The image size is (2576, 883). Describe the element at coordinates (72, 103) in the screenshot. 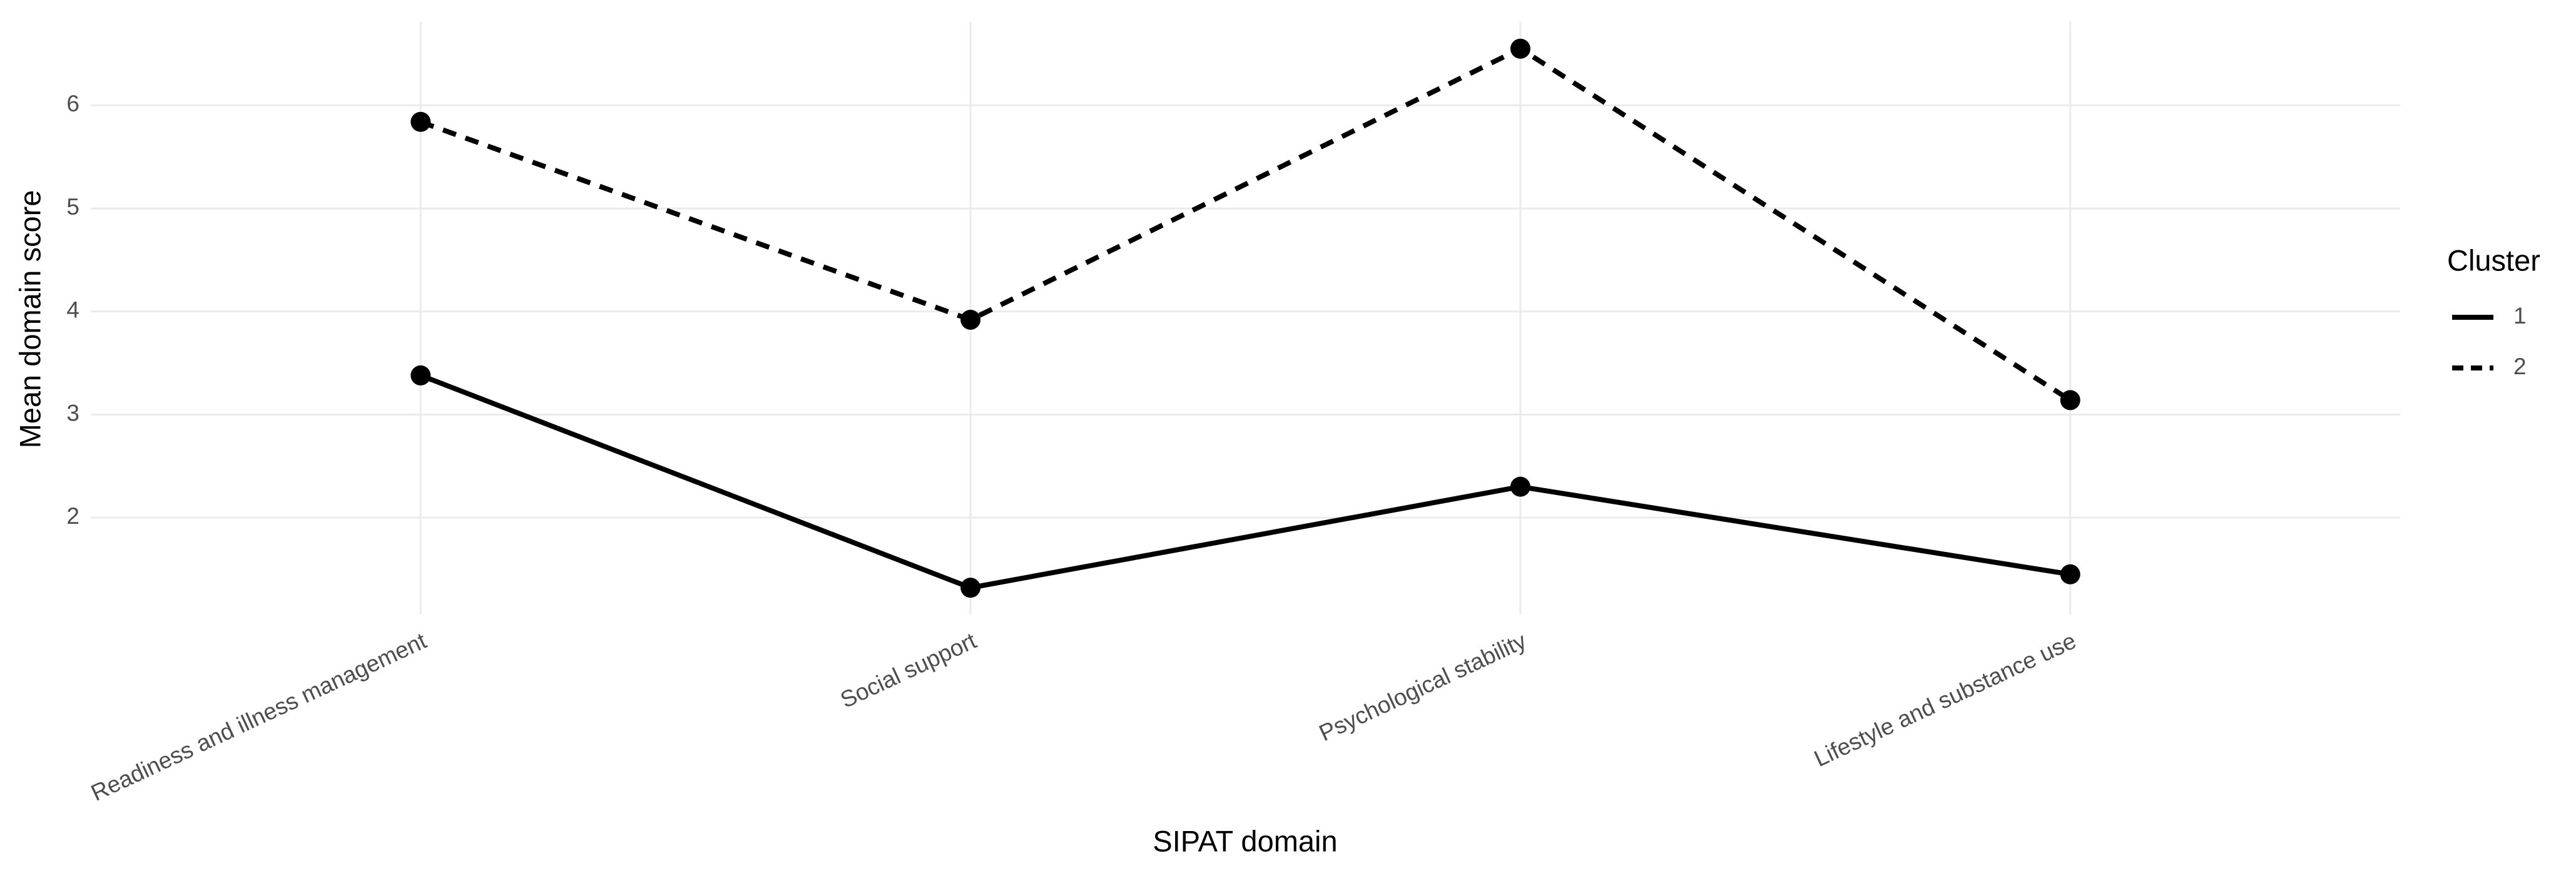

I see `y-tick-label: 6` at that location.